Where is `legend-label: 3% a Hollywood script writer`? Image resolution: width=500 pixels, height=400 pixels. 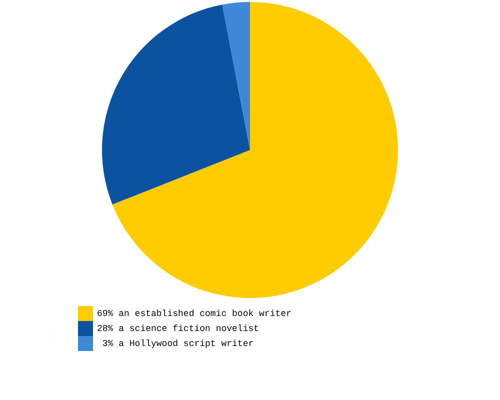 legend-label: 3% a Hollywood script writer is located at coordinates (177, 343).